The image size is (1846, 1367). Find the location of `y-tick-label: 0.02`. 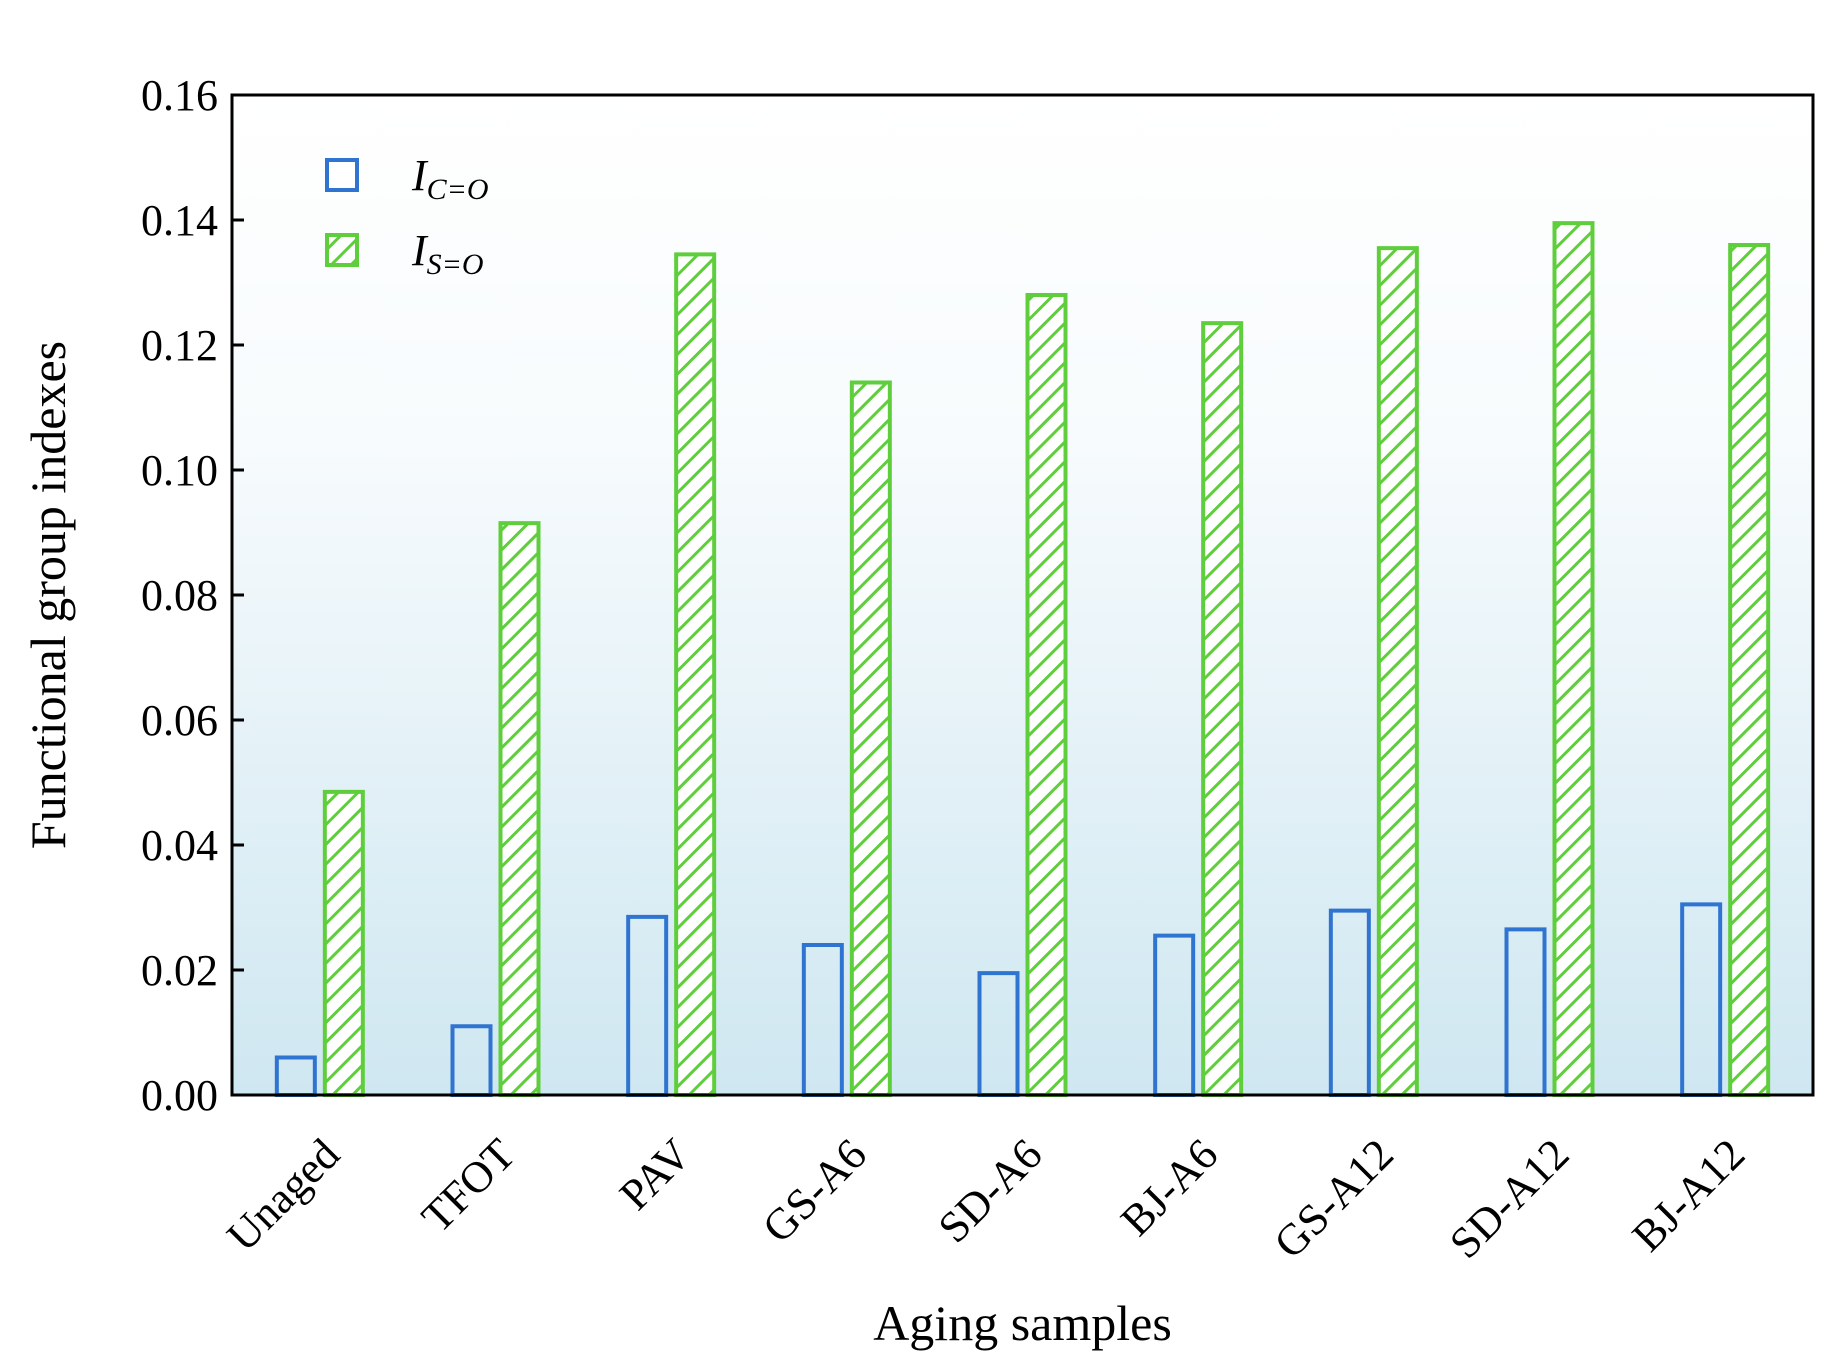

y-tick-label: 0.02 is located at coordinates (179, 970).